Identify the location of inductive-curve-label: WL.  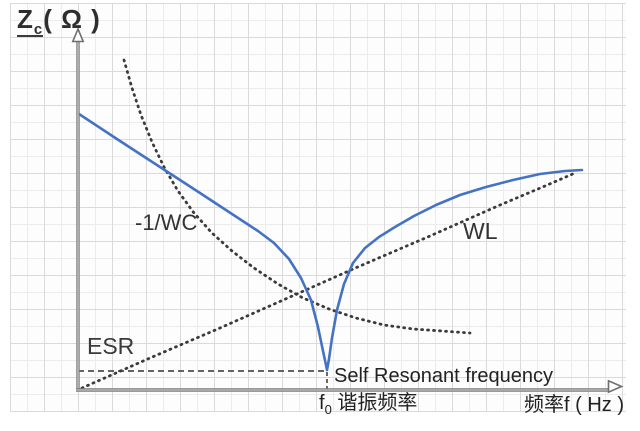
(480, 231).